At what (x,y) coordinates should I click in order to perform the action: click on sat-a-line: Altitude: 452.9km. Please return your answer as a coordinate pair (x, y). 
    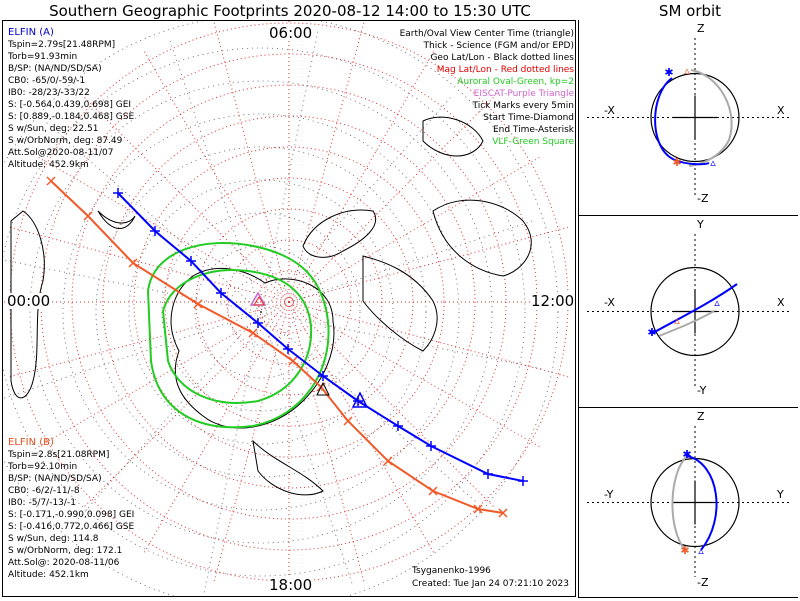
    Looking at the image, I should click on (48, 165).